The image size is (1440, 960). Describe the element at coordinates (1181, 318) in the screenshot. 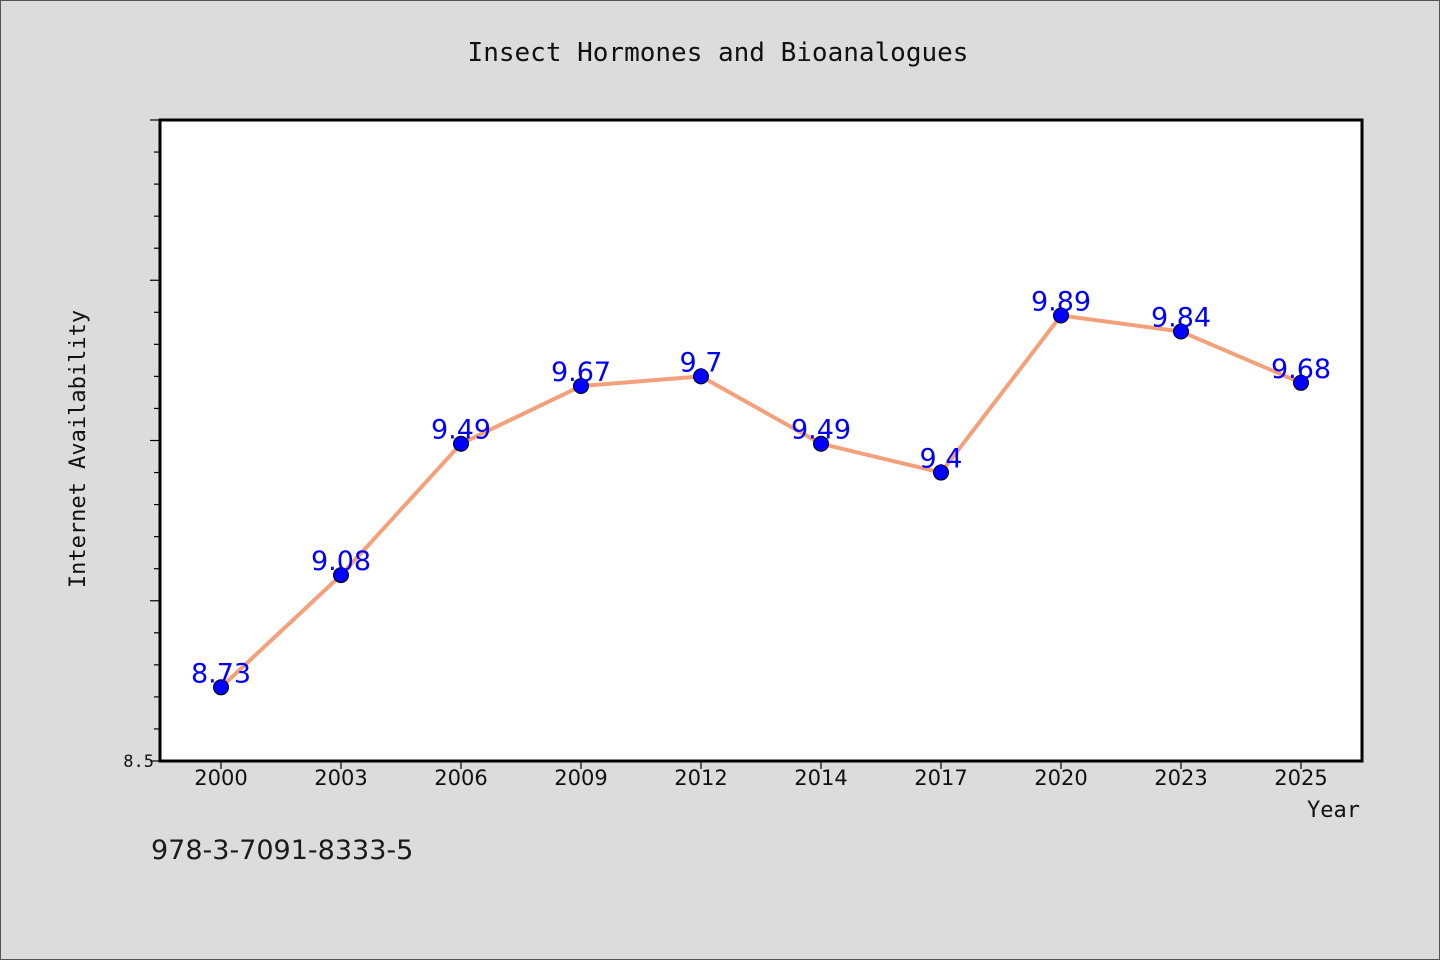

I see `data-label: 9.84` at that location.